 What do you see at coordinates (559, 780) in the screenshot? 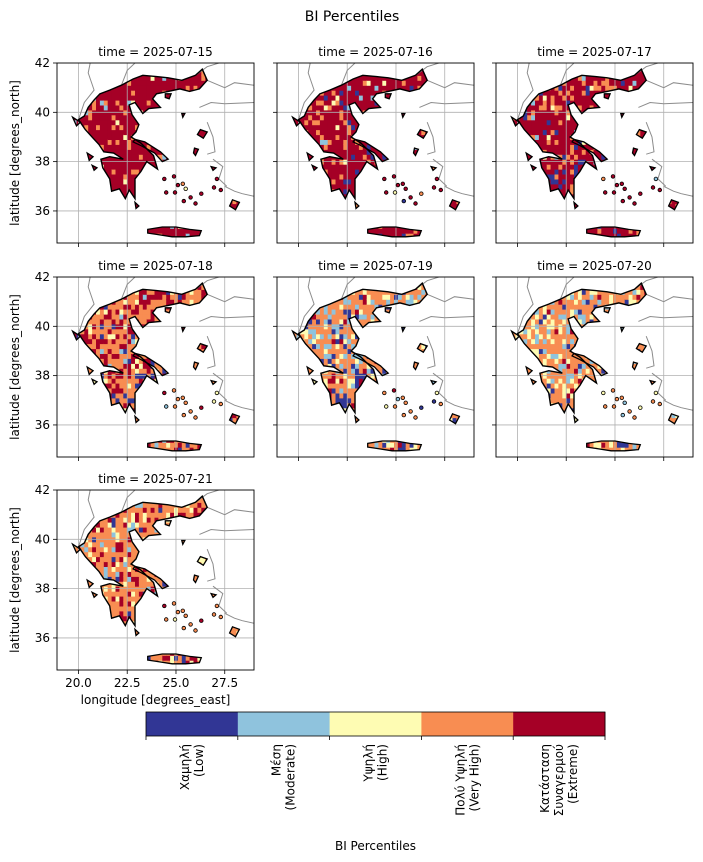
I see `colorbar-category-label: ΚατάστασηΣυναγερμού(Extreme)` at bounding box center [559, 780].